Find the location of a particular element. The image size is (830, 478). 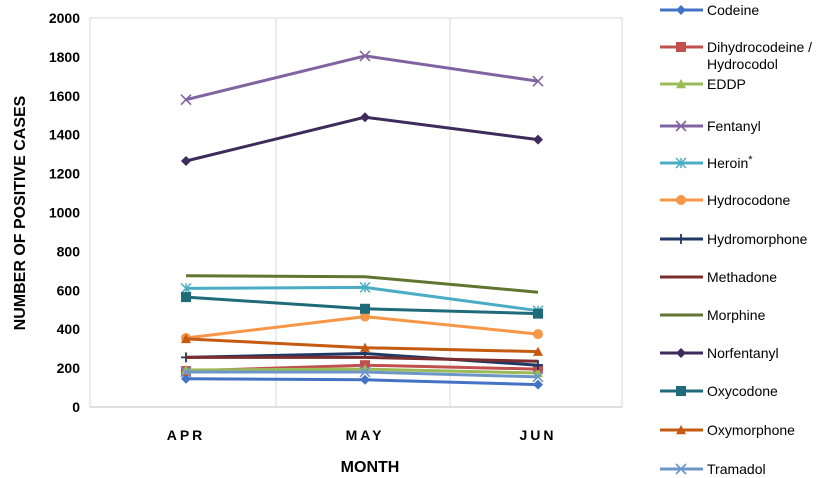

series-line-fentanyl is located at coordinates (362, 78).